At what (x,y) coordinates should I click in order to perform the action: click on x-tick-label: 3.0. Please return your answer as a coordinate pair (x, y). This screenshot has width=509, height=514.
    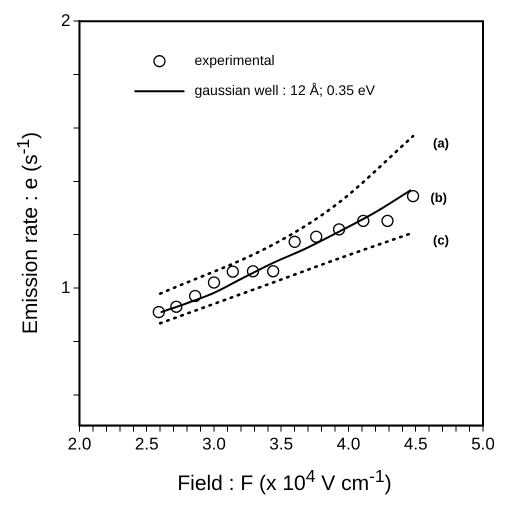
    Looking at the image, I should click on (214, 444).